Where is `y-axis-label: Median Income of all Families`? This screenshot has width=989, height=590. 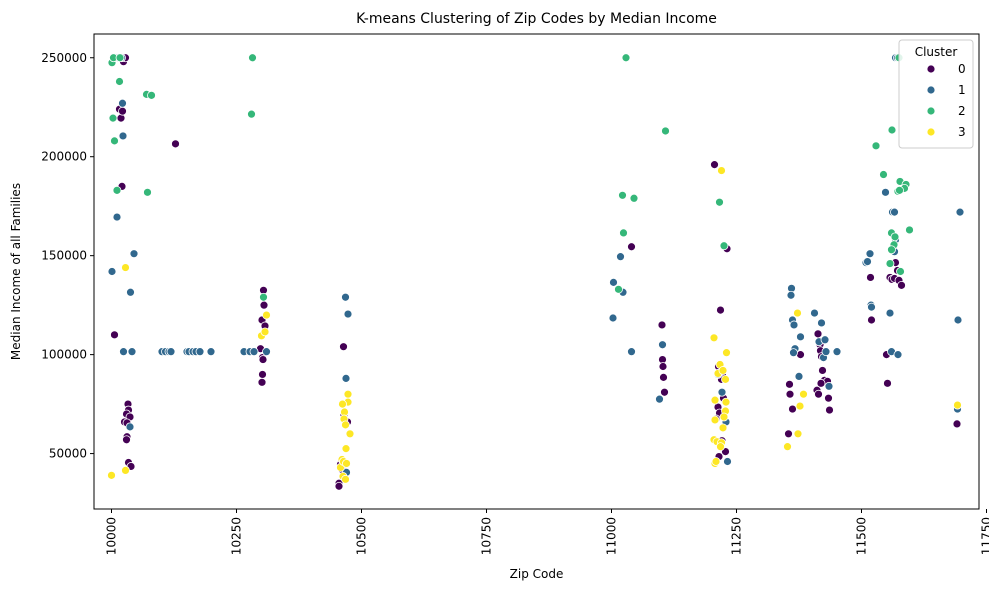
y-axis-label: Median Income of all Families is located at coordinates (16, 271).